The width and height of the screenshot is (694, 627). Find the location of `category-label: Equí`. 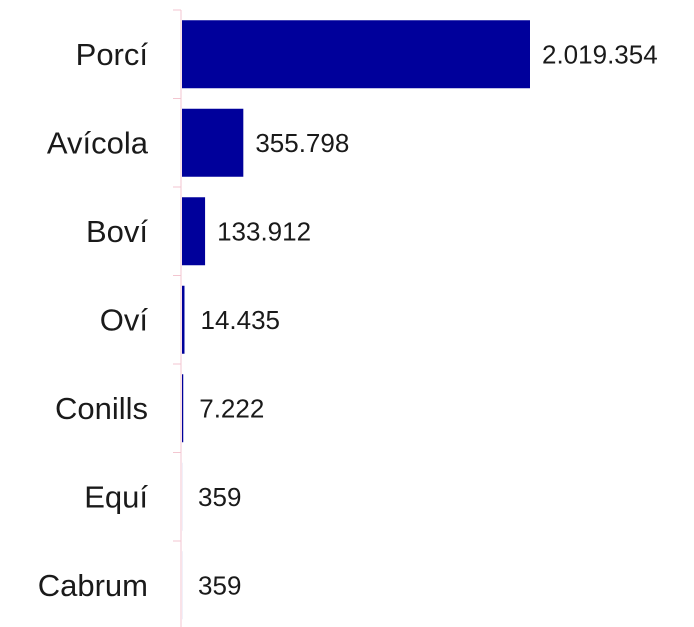

category-label: Equí is located at coordinates (116, 496).